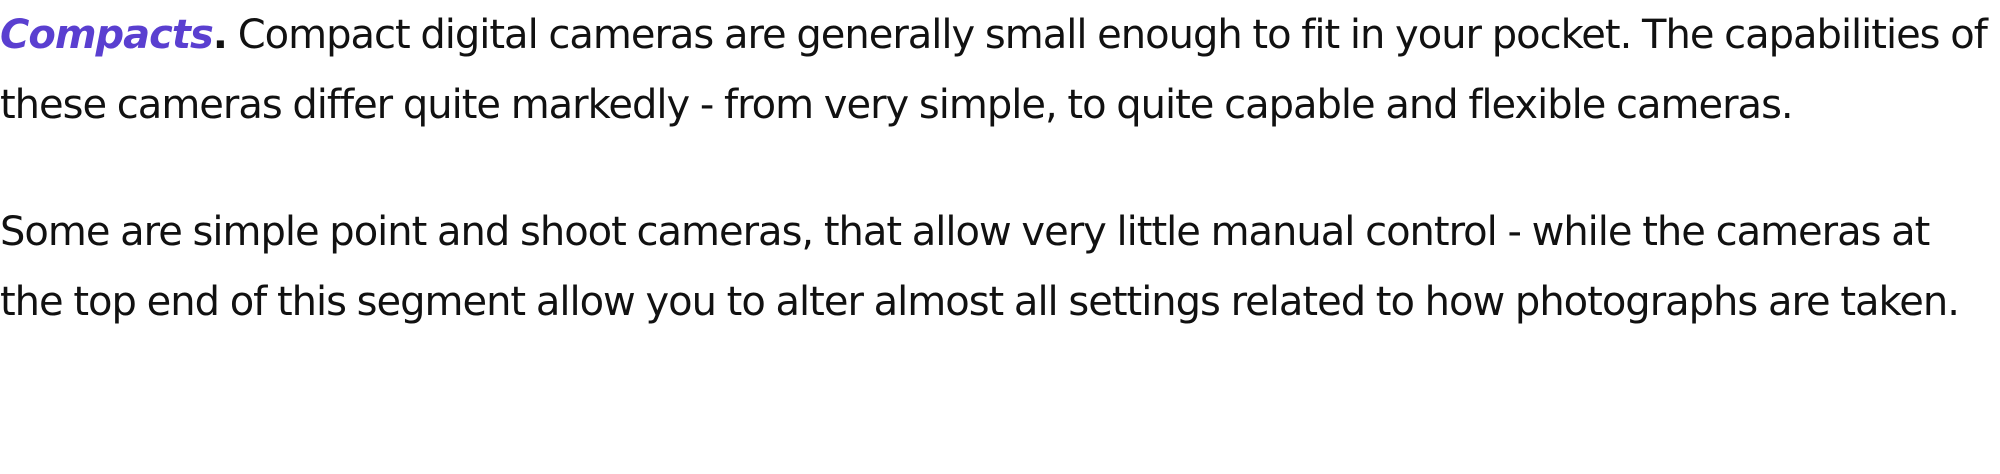 The height and width of the screenshot is (474, 2000). What do you see at coordinates (107, 35) in the screenshot?
I see `lead-term: Compacts` at bounding box center [107, 35].